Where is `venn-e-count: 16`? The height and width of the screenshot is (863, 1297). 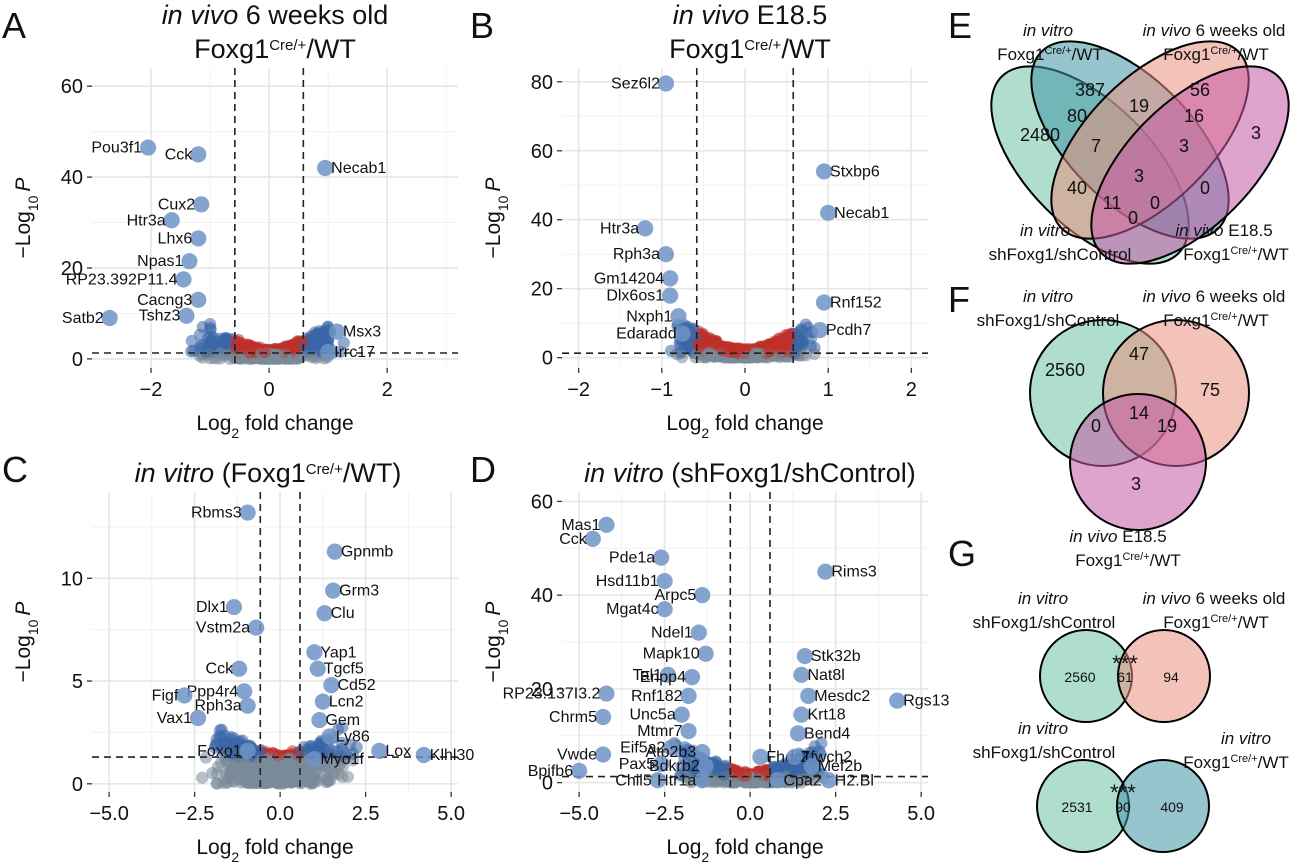
venn-e-count: 16 is located at coordinates (1194, 116).